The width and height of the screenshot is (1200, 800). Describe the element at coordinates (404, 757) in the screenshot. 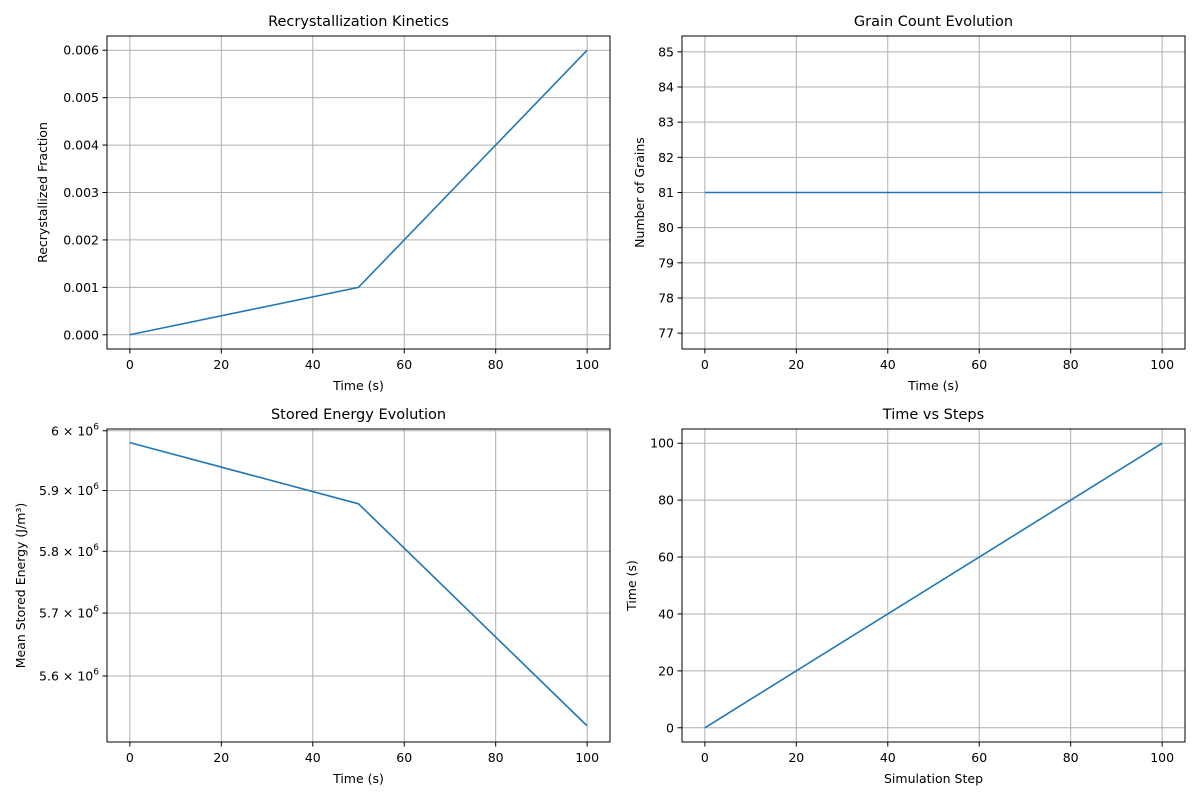

I see `stored-energy-xtick-label-3: 60` at that location.